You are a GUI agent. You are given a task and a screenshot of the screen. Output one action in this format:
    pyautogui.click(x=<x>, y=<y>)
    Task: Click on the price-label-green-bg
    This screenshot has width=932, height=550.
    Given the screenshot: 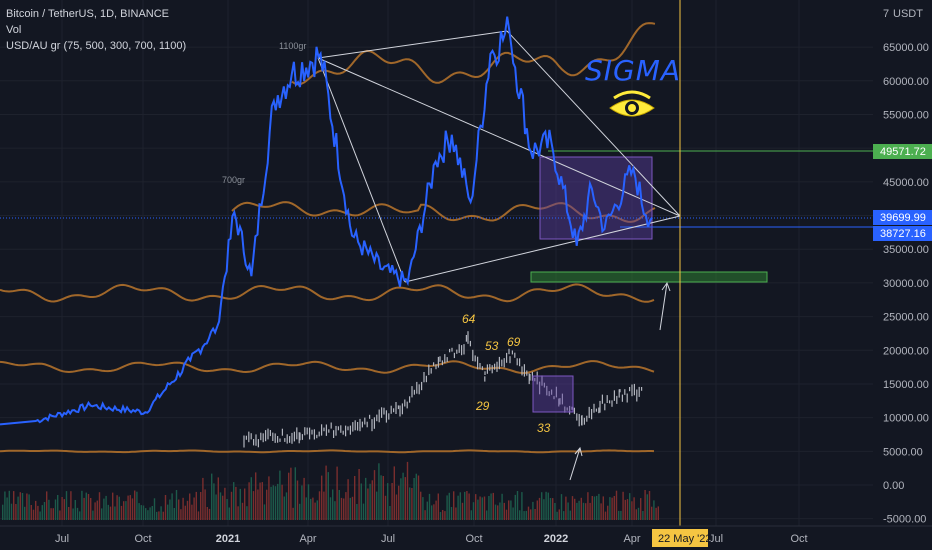 What is the action you would take?
    pyautogui.click(x=902, y=151)
    